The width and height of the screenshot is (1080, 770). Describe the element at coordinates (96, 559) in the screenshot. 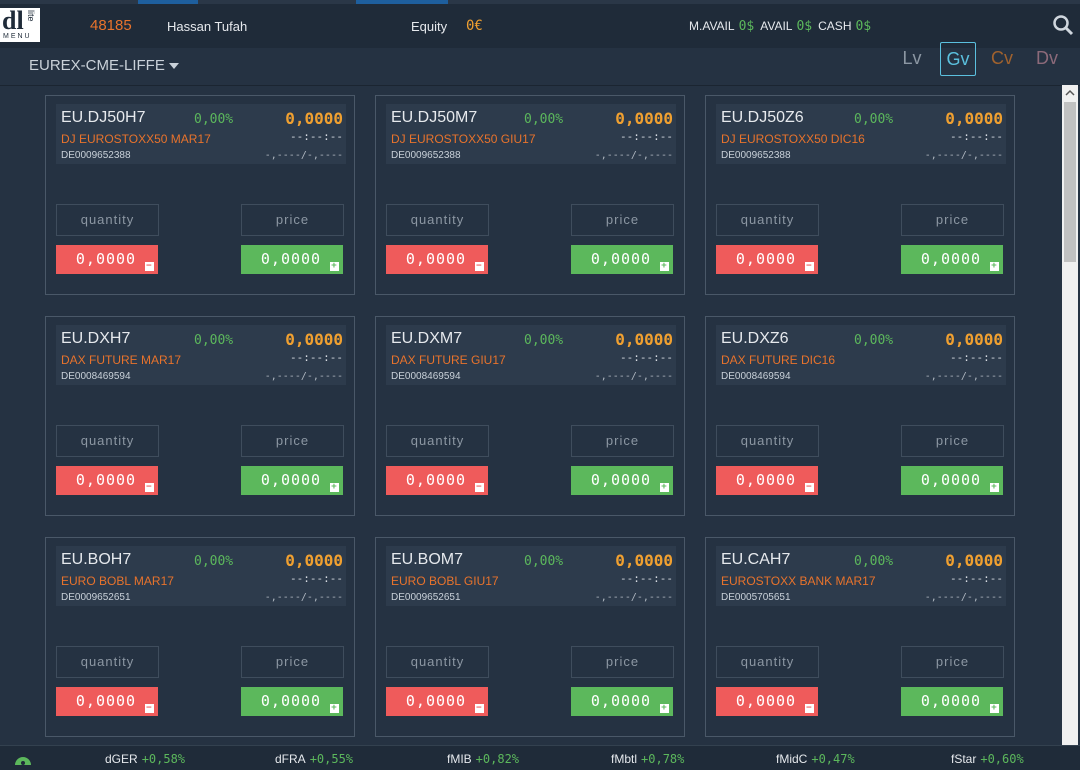

I see `symbol: EU.BOH7` at that location.